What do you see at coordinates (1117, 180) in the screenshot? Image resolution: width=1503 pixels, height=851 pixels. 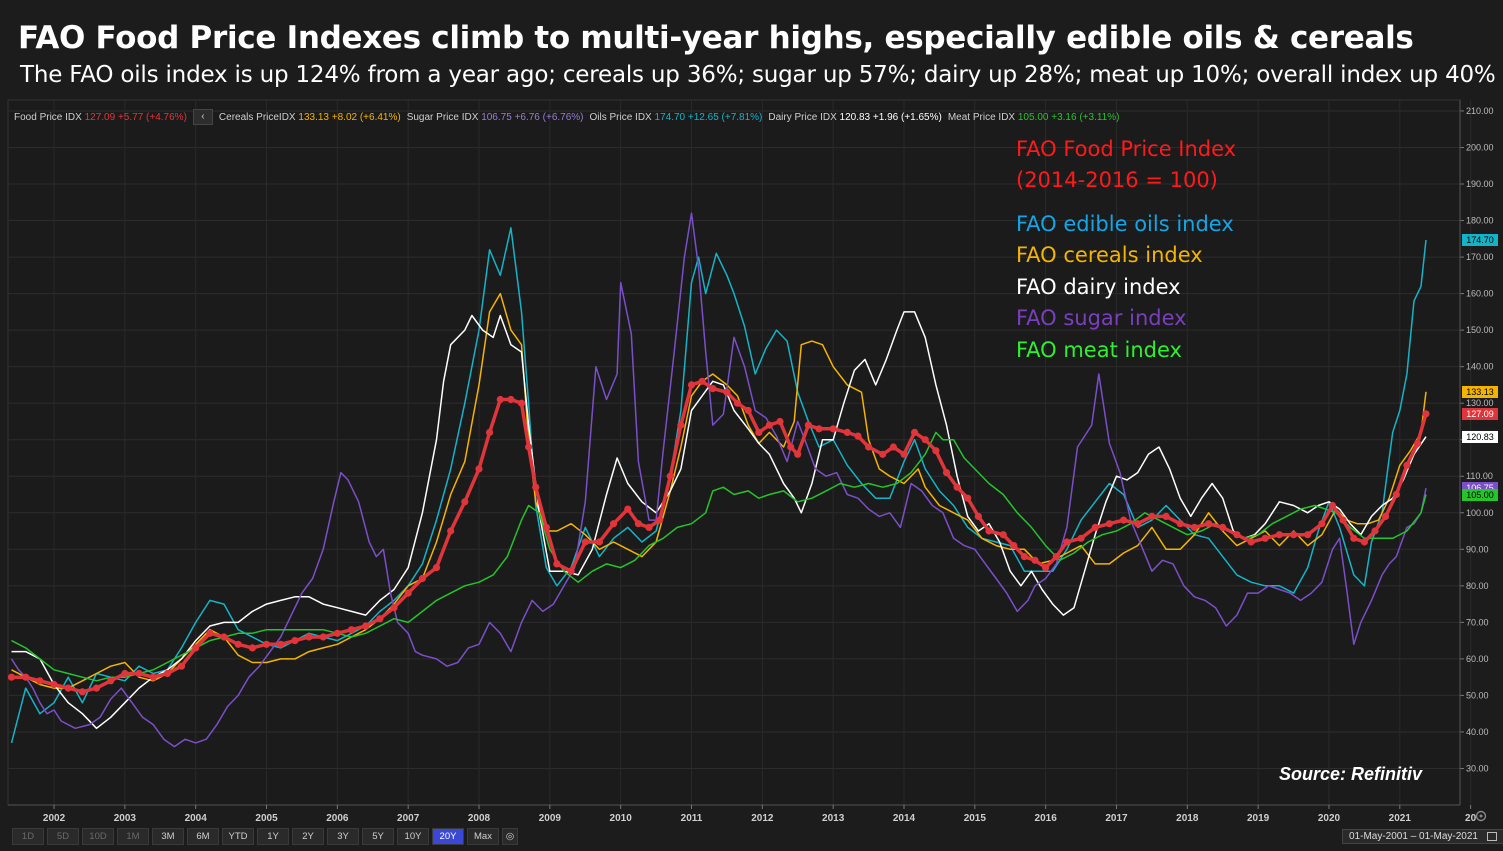 I see `annotation-food-base: (2014-2016 = 100)` at bounding box center [1117, 180].